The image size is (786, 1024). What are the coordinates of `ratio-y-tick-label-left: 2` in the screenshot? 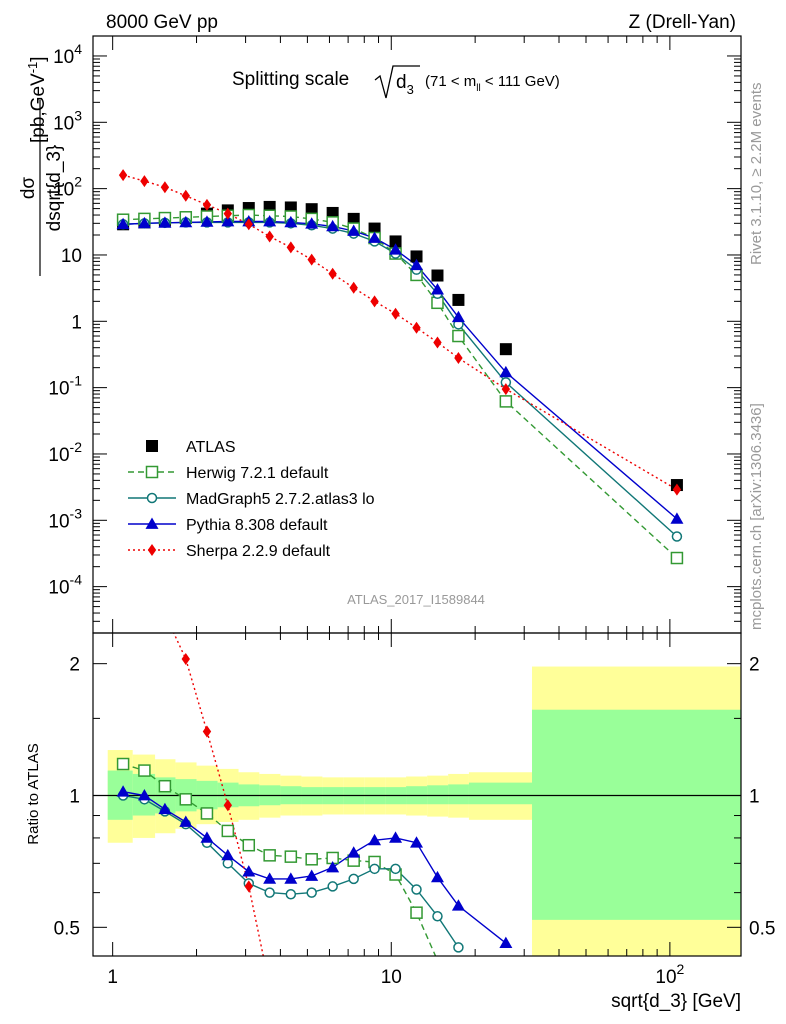 It's located at (74, 665).